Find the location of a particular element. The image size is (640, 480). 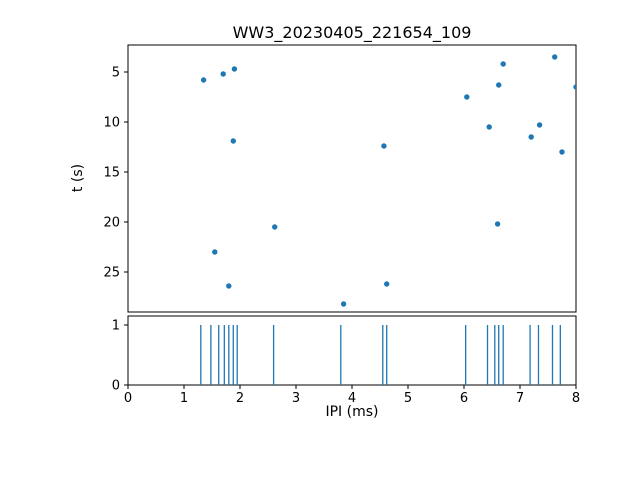

chart-title: WW3_20230405_221654_109 is located at coordinates (352, 32).